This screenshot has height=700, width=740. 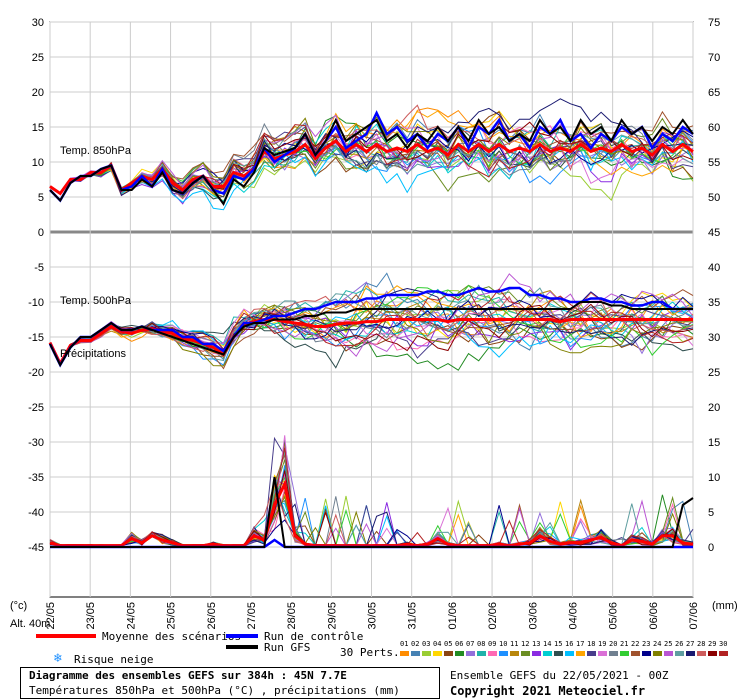 I want to click on x-tick-label: 30/05, so click(x=373, y=616).